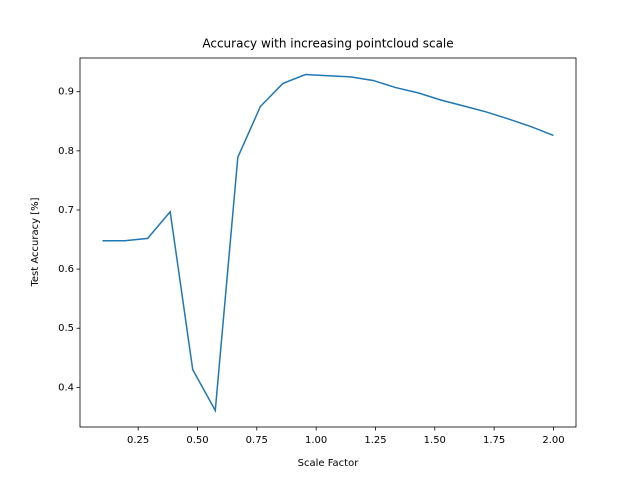  I want to click on x-tick-label: 1.25, so click(375, 440).